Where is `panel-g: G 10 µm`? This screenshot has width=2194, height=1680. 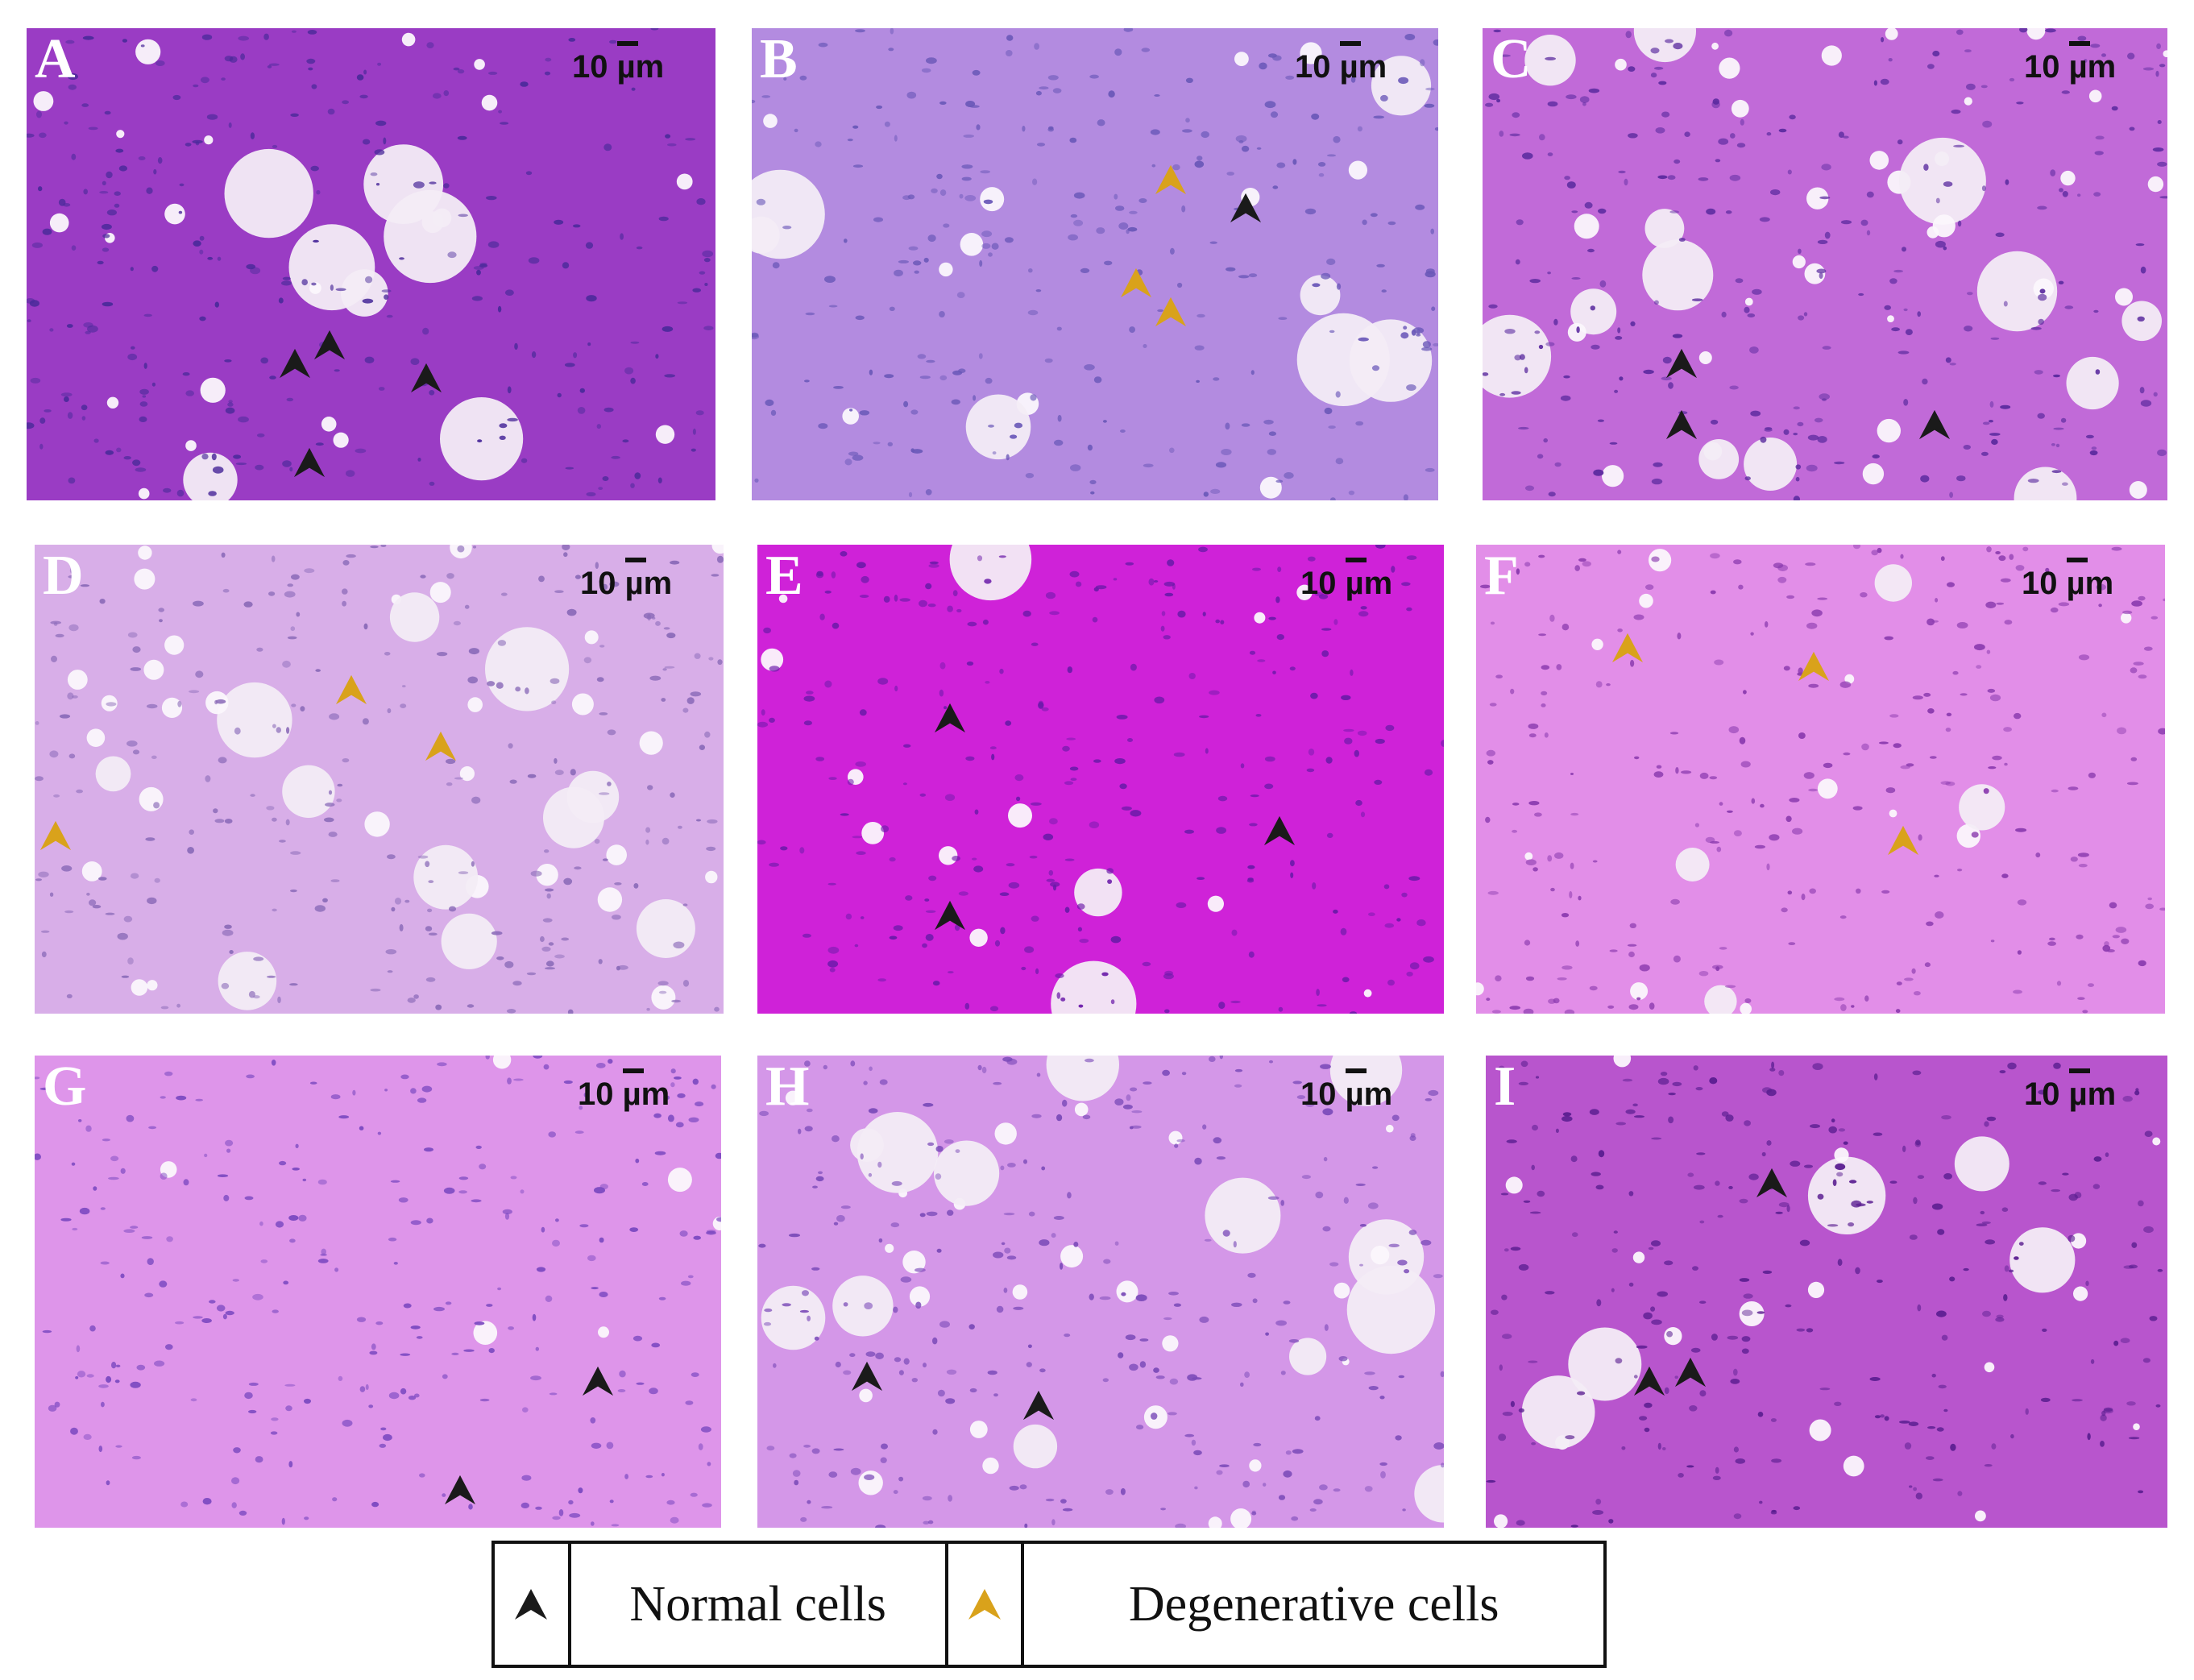 panel-g: G 10 µm is located at coordinates (378, 1292).